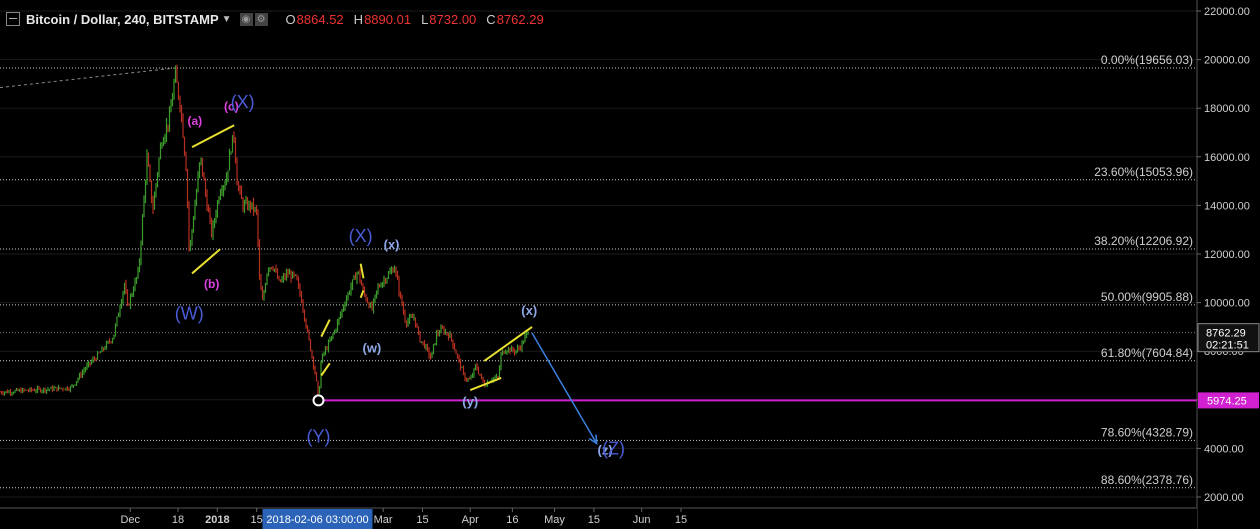 This screenshot has height=529, width=1260. I want to click on chevron-down-icon: ▼, so click(226, 19).